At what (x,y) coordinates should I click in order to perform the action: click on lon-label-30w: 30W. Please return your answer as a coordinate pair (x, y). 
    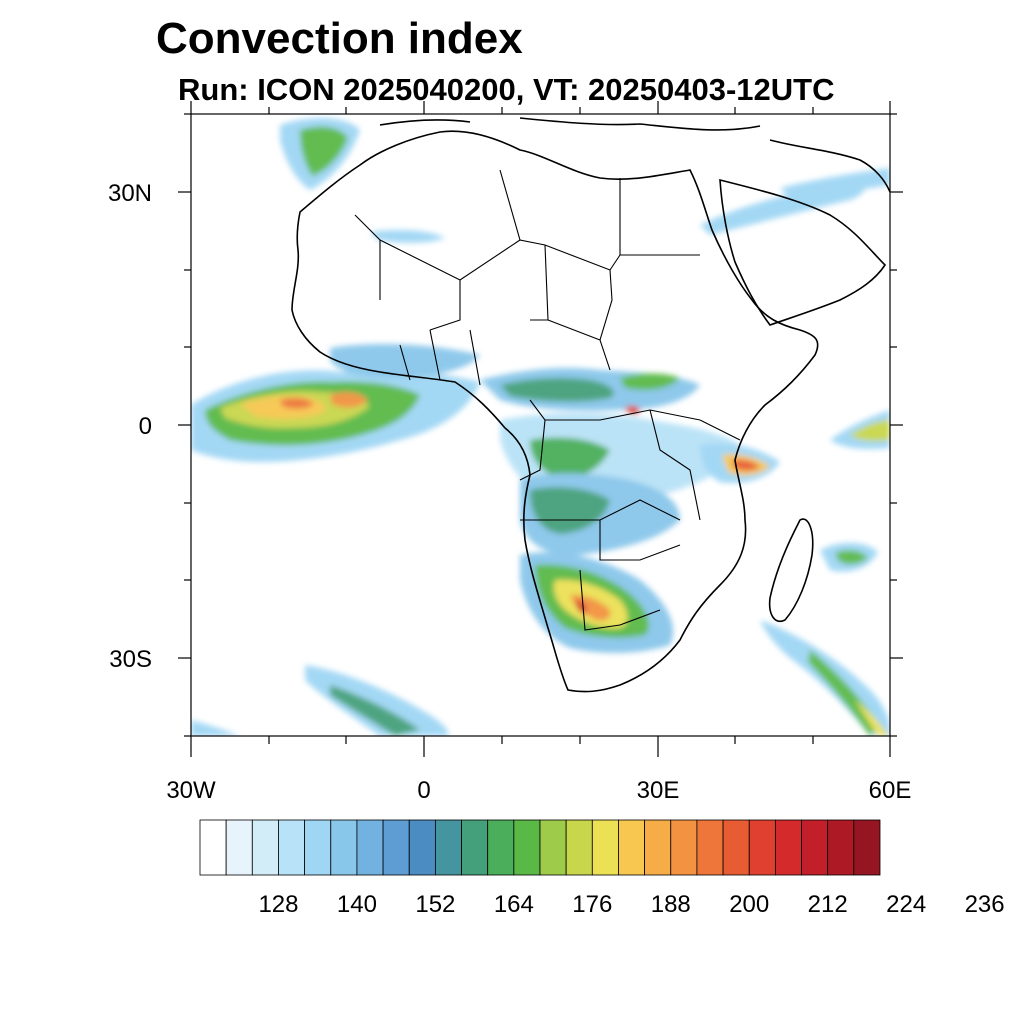
    Looking at the image, I should click on (191, 790).